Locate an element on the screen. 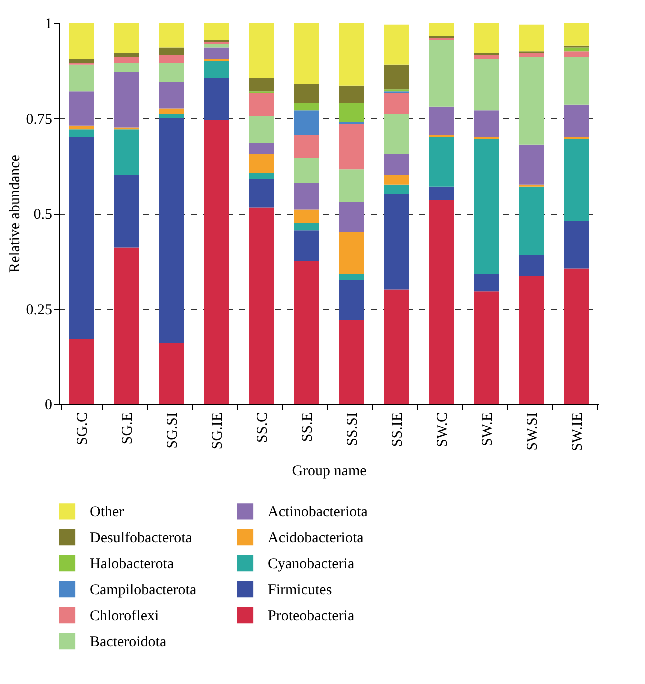 The height and width of the screenshot is (684, 645). y-tick-label: 0.75 is located at coordinates (39, 120).